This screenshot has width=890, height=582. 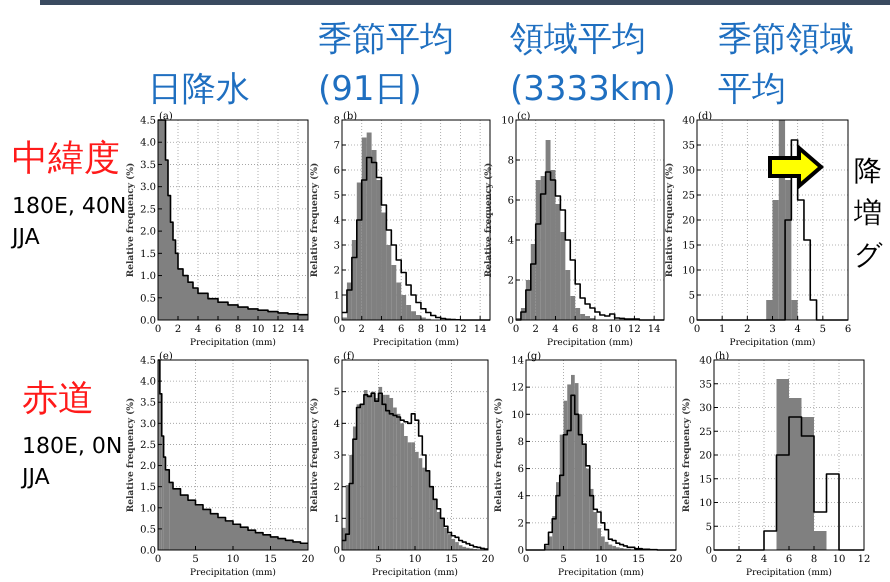 What do you see at coordinates (148, 210) in the screenshot?
I see `y-tick-label: 2.5` at bounding box center [148, 210].